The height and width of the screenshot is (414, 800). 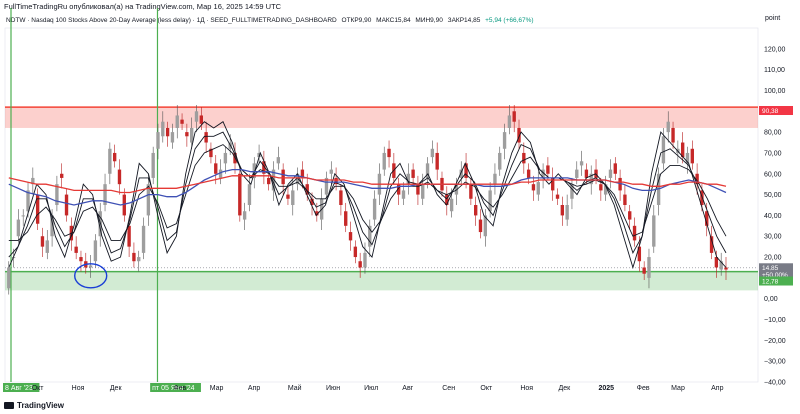 I want to click on tradingview-brand: TradingView, so click(x=34, y=405).